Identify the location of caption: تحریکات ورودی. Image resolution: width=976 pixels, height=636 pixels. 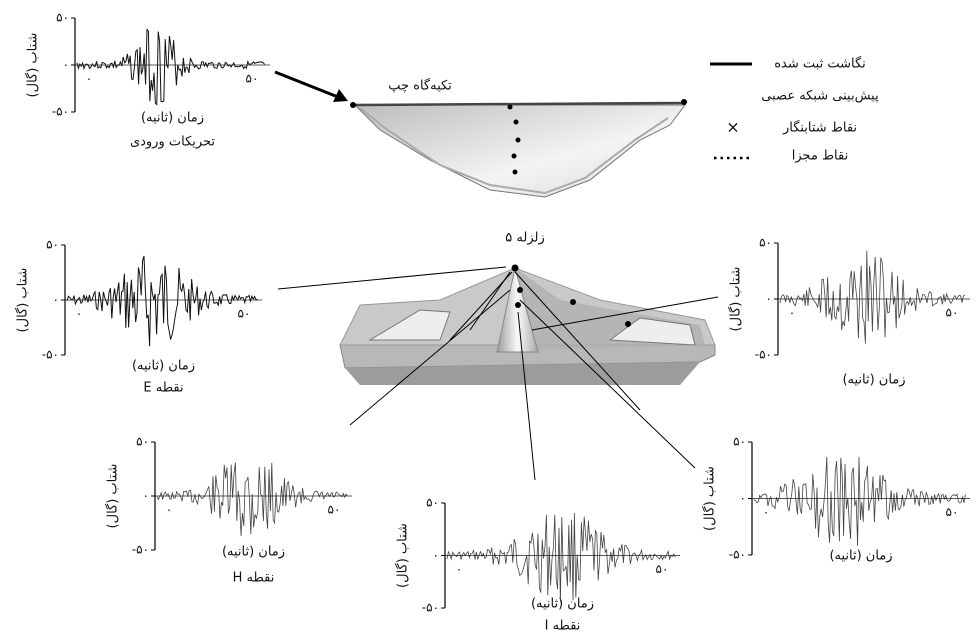
(172, 142).